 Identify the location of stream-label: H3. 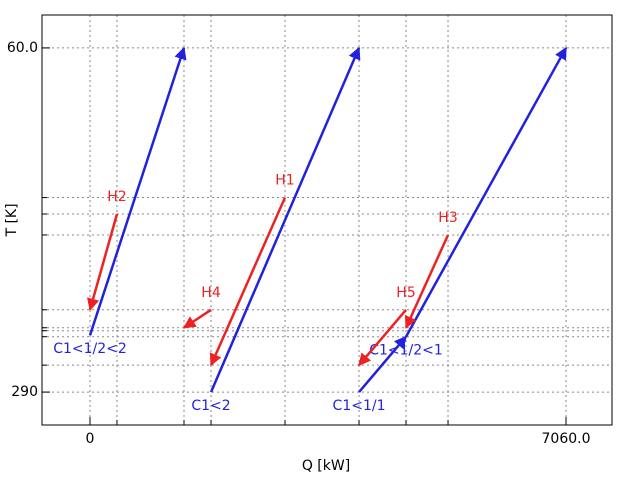
(447, 218).